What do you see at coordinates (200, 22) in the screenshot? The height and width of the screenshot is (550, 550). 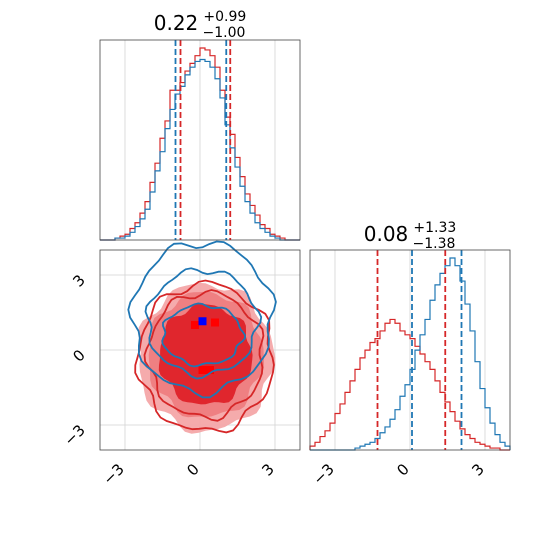 I see `title-top-left: 0.22 +0.99` at bounding box center [200, 22].